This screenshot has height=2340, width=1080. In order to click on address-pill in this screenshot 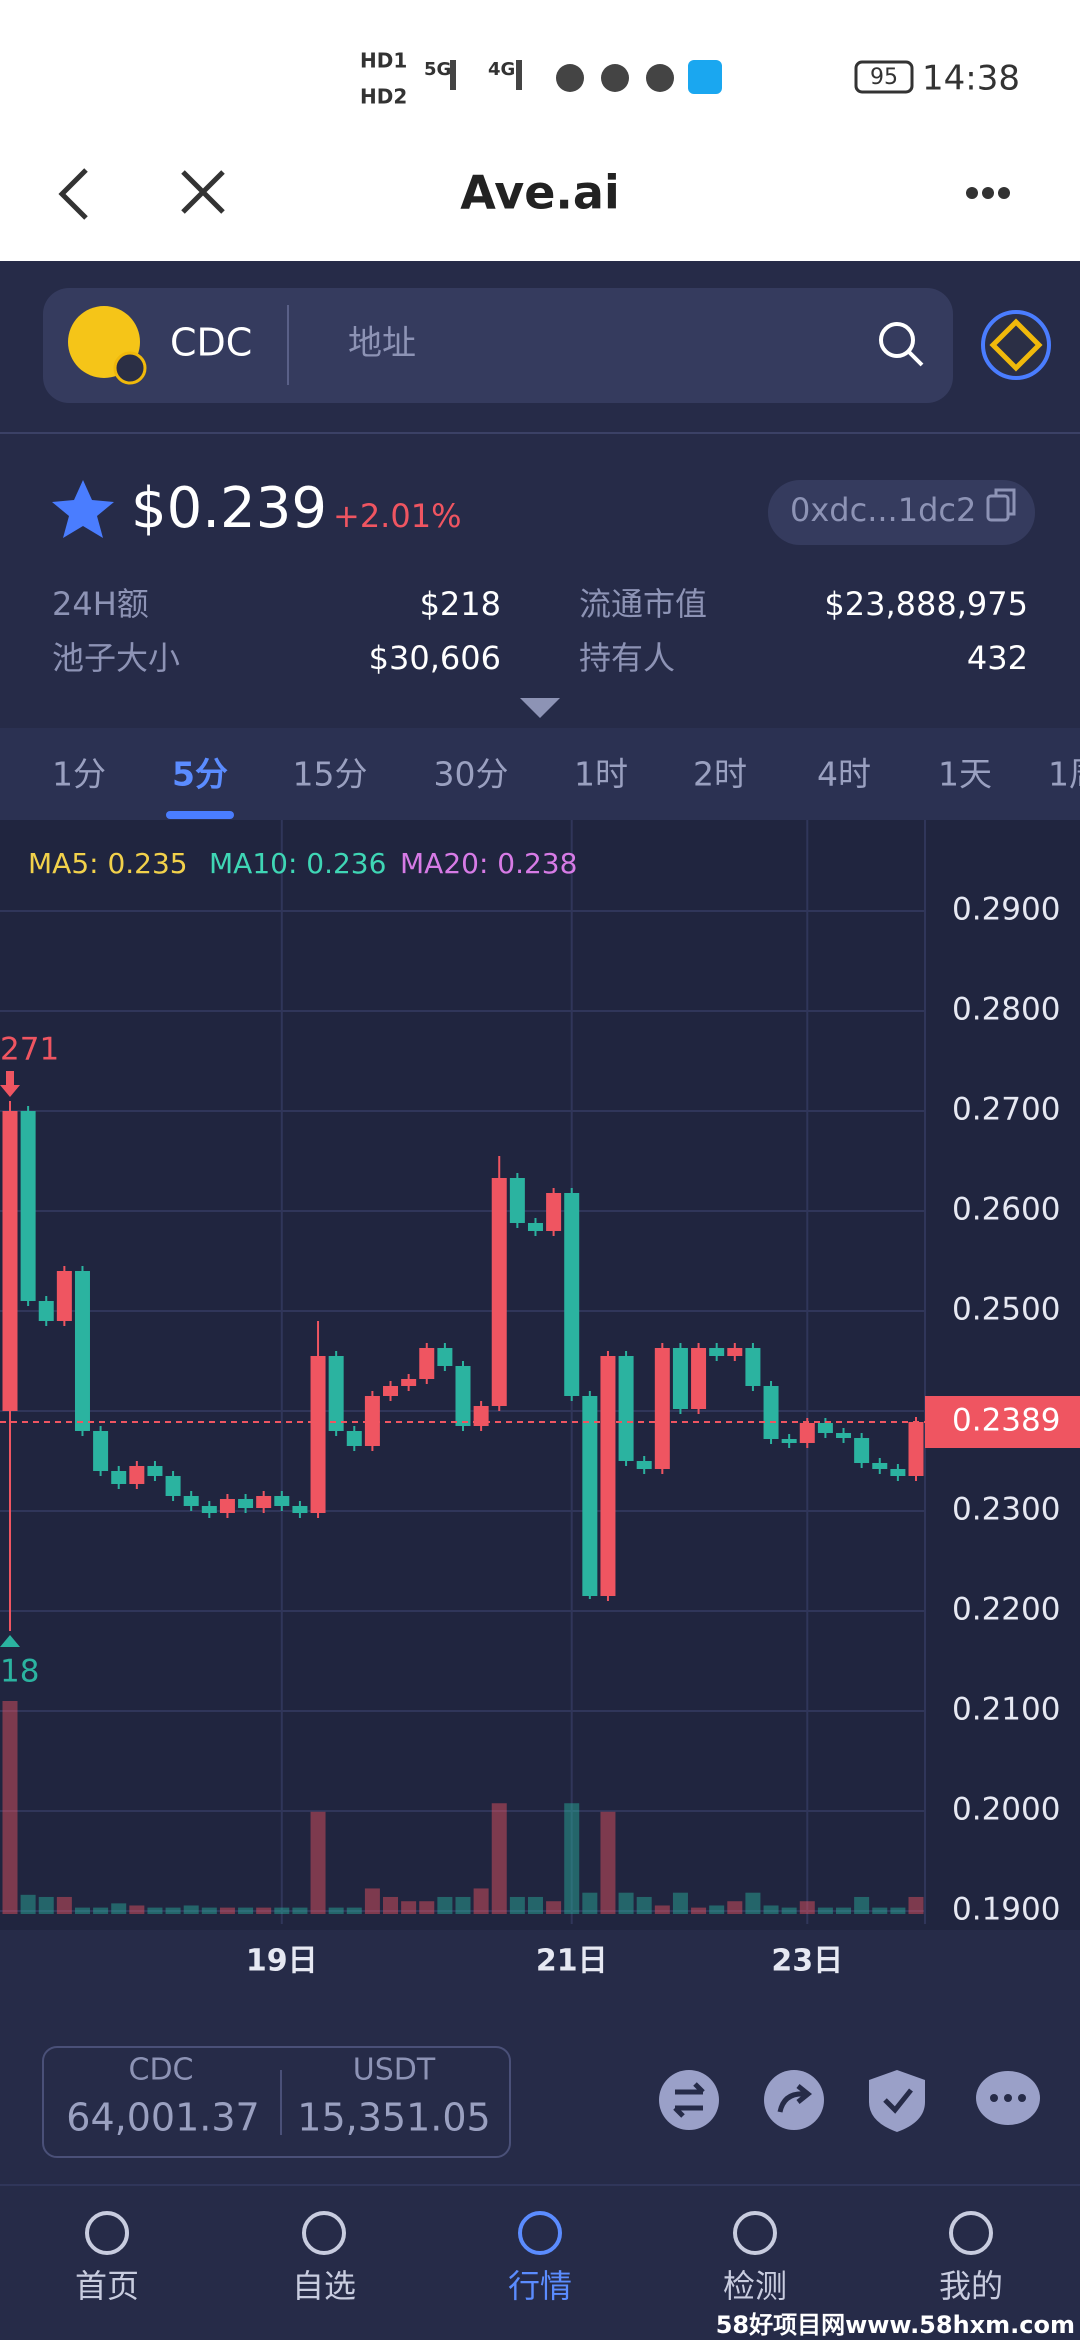, I will do `click(901, 512)`.